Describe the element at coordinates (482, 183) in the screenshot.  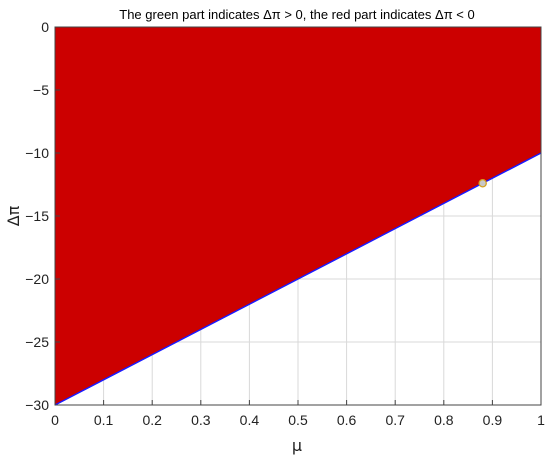
I see `marker-point` at that location.